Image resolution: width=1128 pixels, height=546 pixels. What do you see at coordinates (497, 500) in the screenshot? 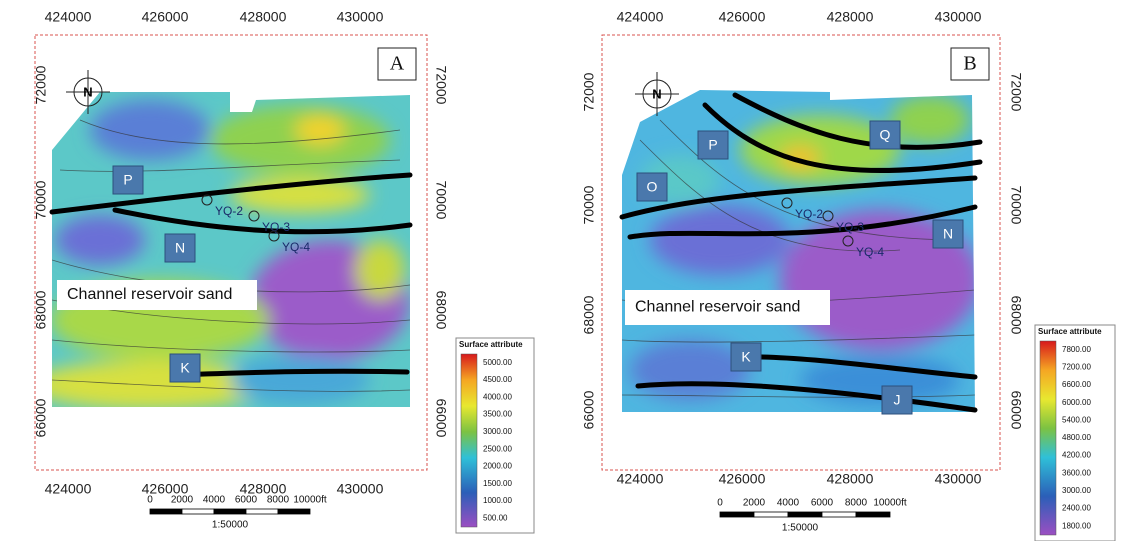
I see `legend-label: 1000.00` at bounding box center [497, 500].